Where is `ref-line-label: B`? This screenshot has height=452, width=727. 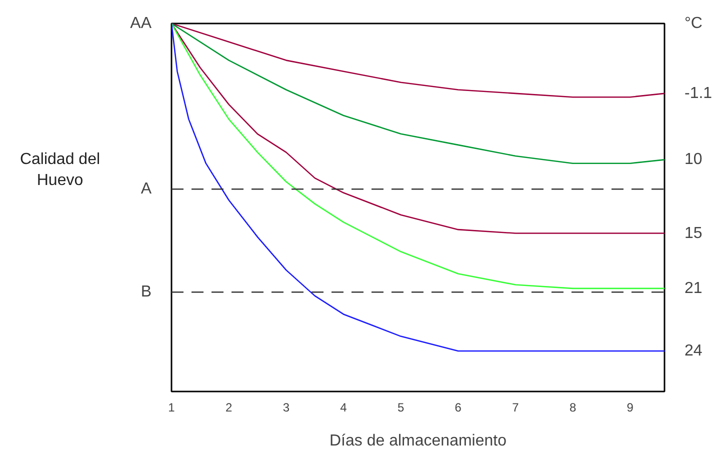 ref-line-label: B is located at coordinates (146, 292).